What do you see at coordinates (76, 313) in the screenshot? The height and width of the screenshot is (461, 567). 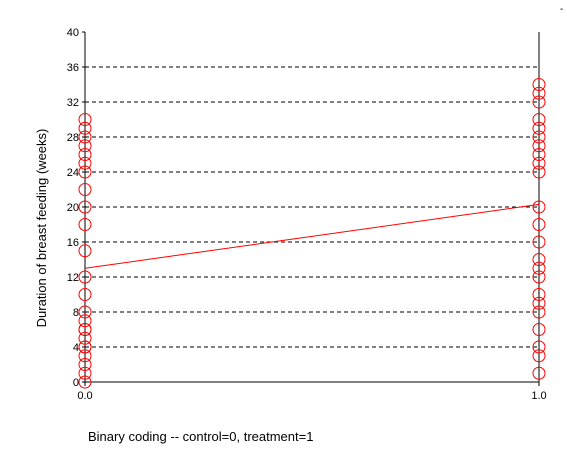 I see `y-tick-label-8: 8` at bounding box center [76, 313].